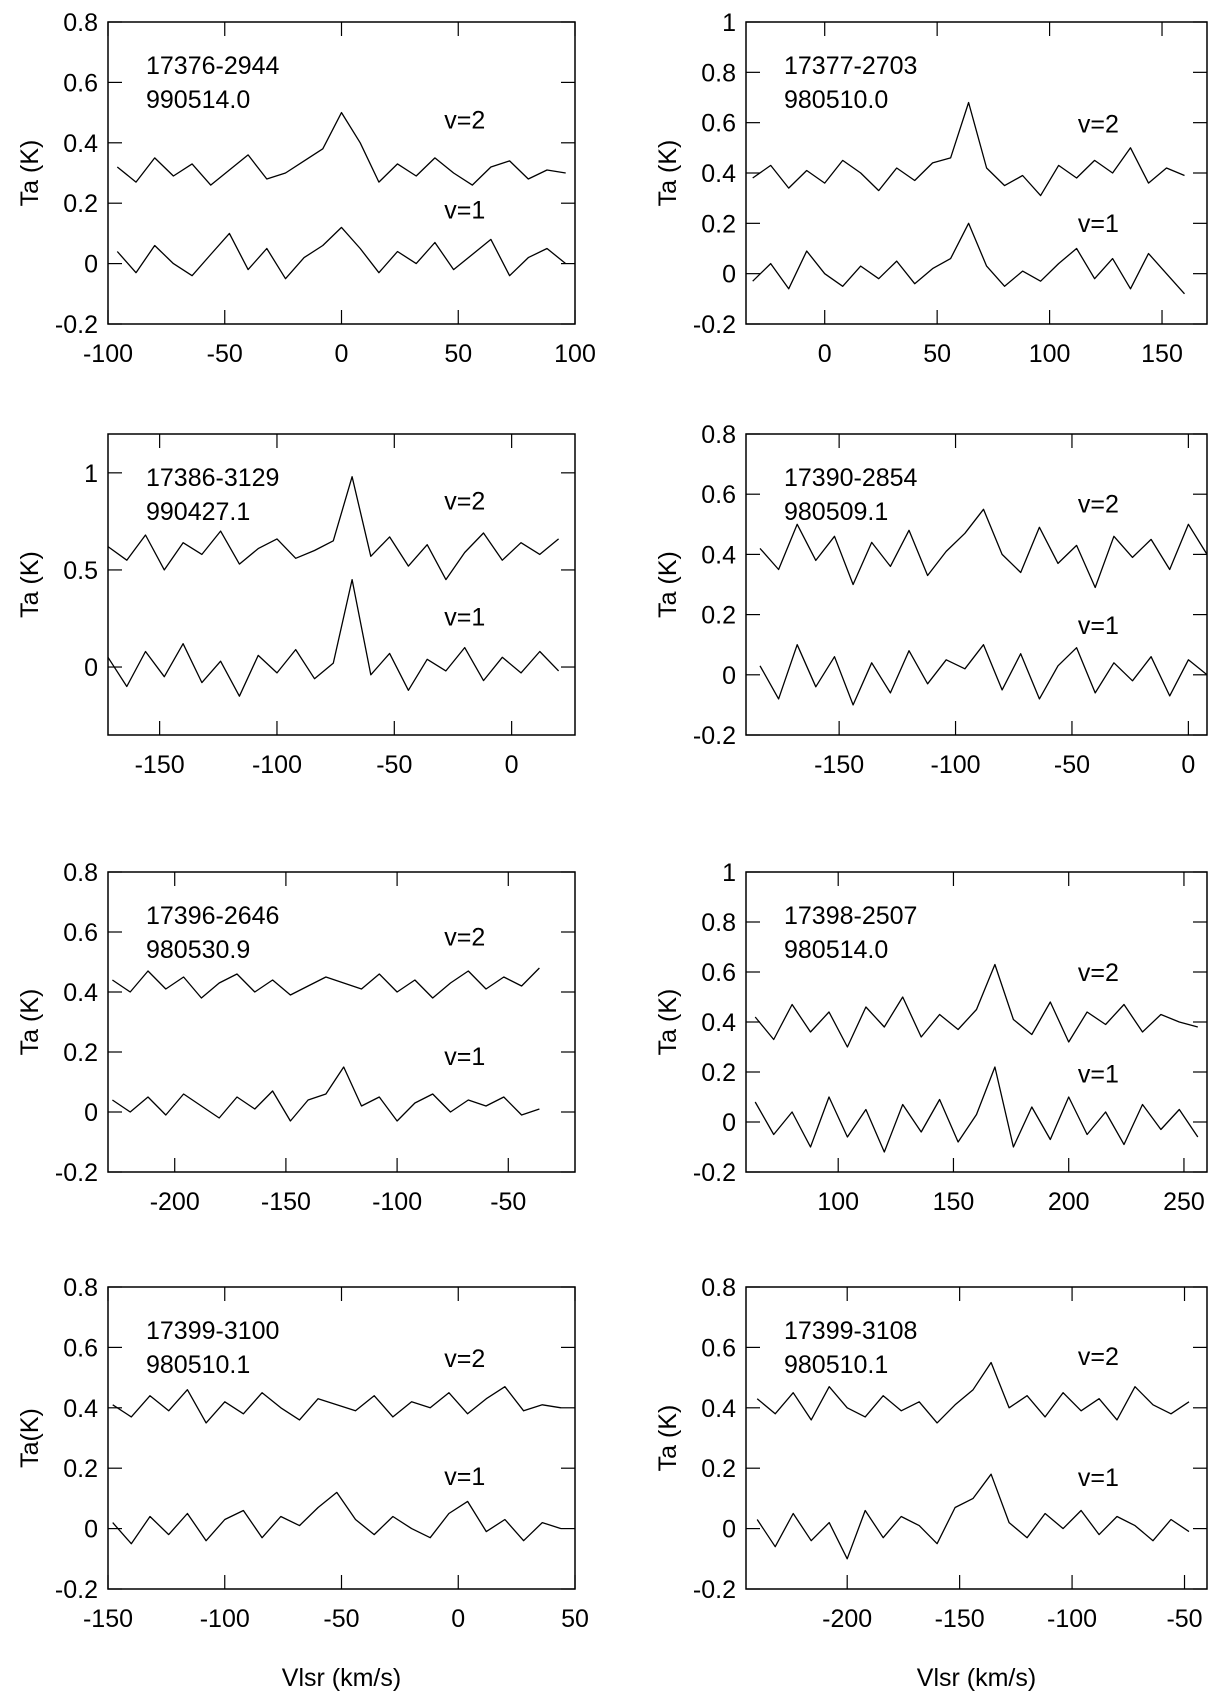  Describe the element at coordinates (198, 512) in the screenshot. I see `annotation: 990427.1` at that location.